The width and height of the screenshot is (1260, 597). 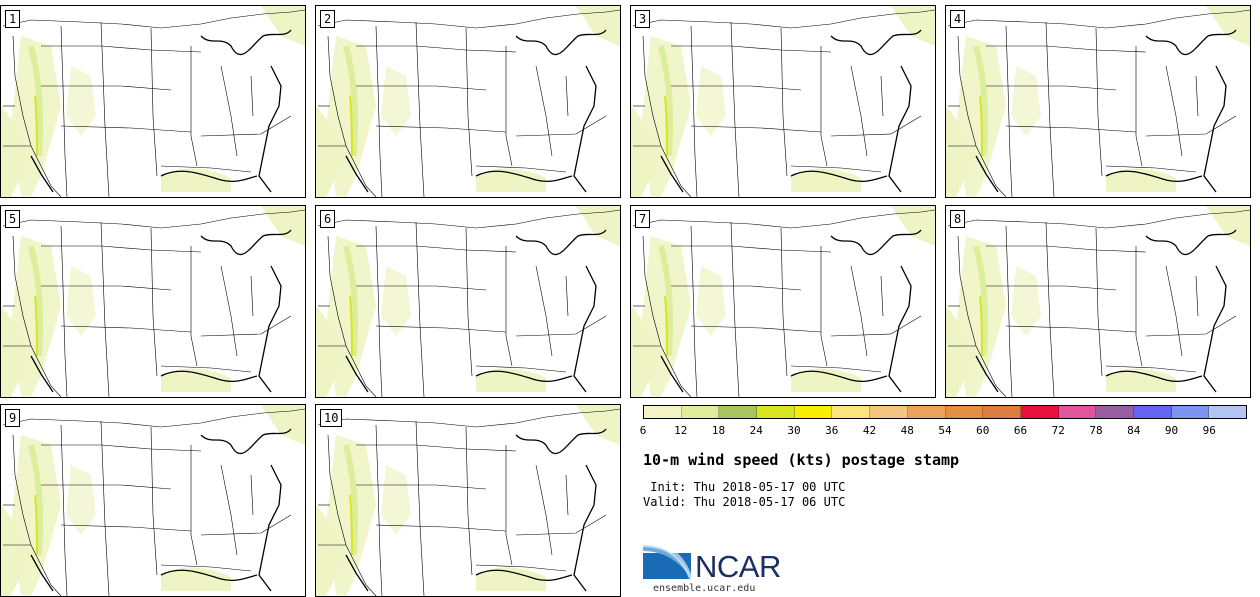 I want to click on colorbar-tick-label: 18, so click(x=718, y=430).